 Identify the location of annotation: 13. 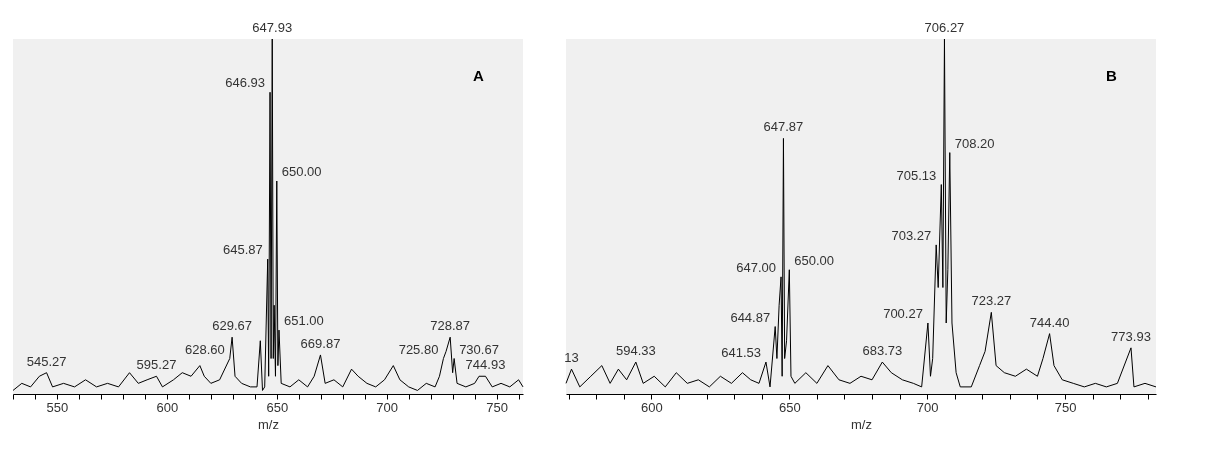
(571, 358).